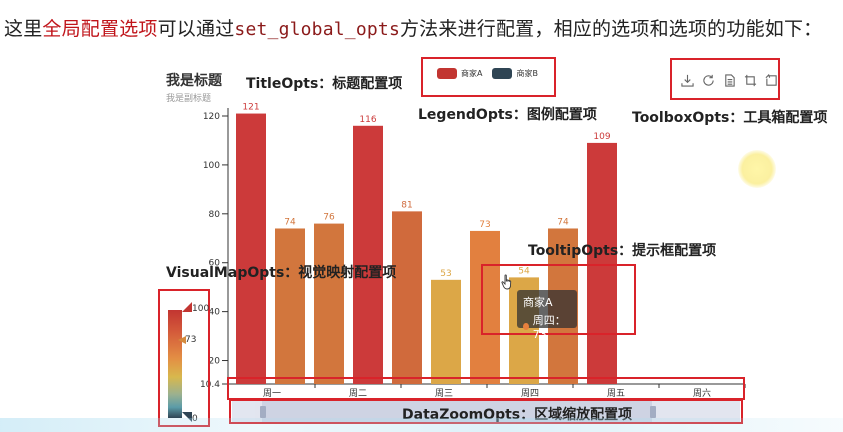 The image size is (843, 432). I want to click on visual-map: 100 73 0, so click(185, 359).